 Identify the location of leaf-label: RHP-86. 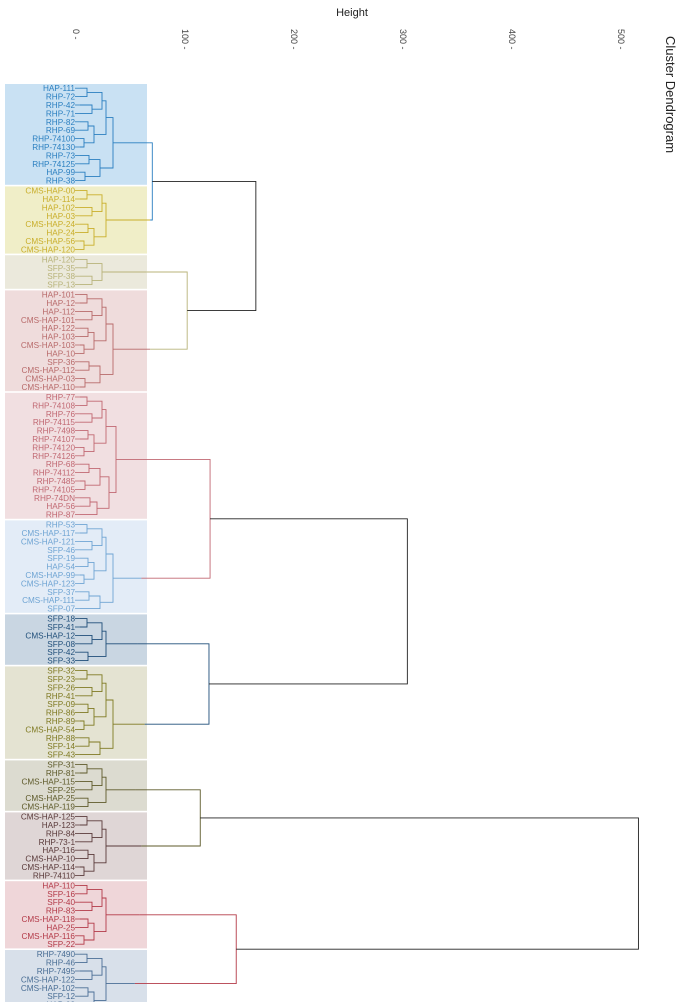
(61, 713).